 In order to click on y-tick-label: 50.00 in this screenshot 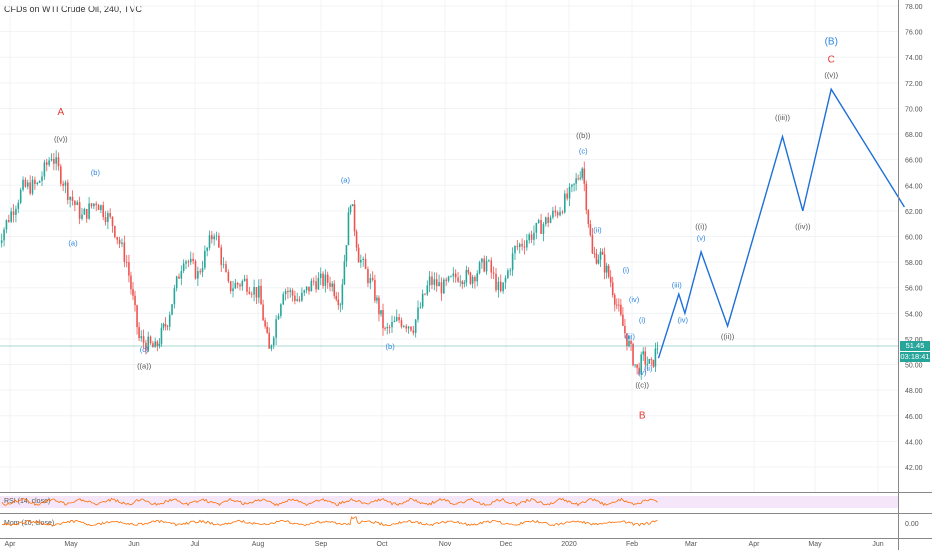, I will do `click(914, 366)`.